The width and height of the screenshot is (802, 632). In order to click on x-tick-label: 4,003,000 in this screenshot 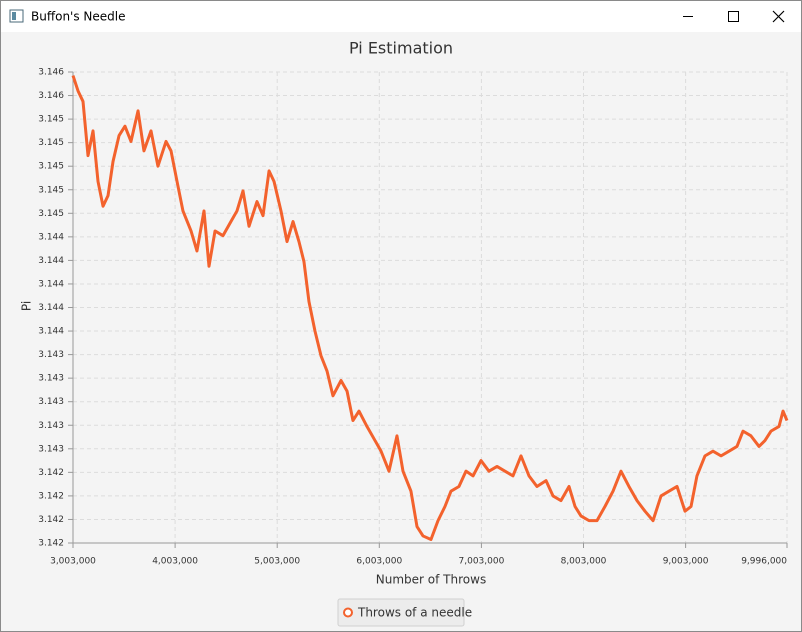, I will do `click(175, 562)`.